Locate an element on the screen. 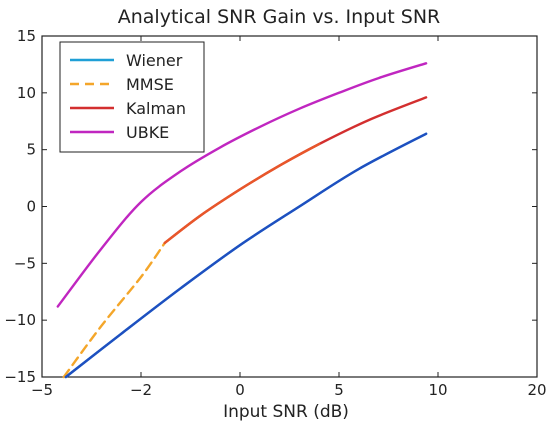 The image size is (550, 426). legend-label-kalman: Kalman is located at coordinates (156, 108).